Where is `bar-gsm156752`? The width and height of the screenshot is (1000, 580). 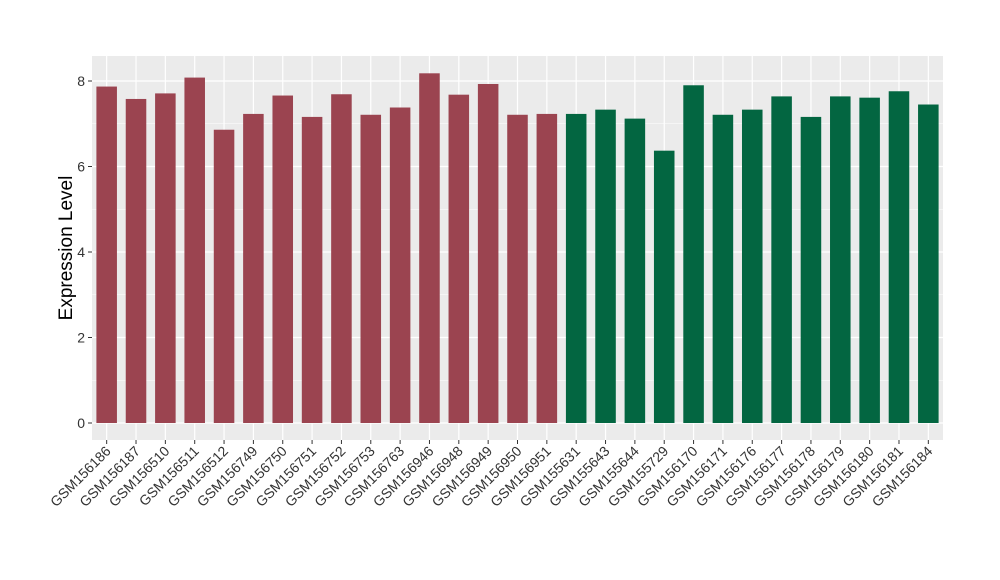 bar-gsm156752 is located at coordinates (341, 258).